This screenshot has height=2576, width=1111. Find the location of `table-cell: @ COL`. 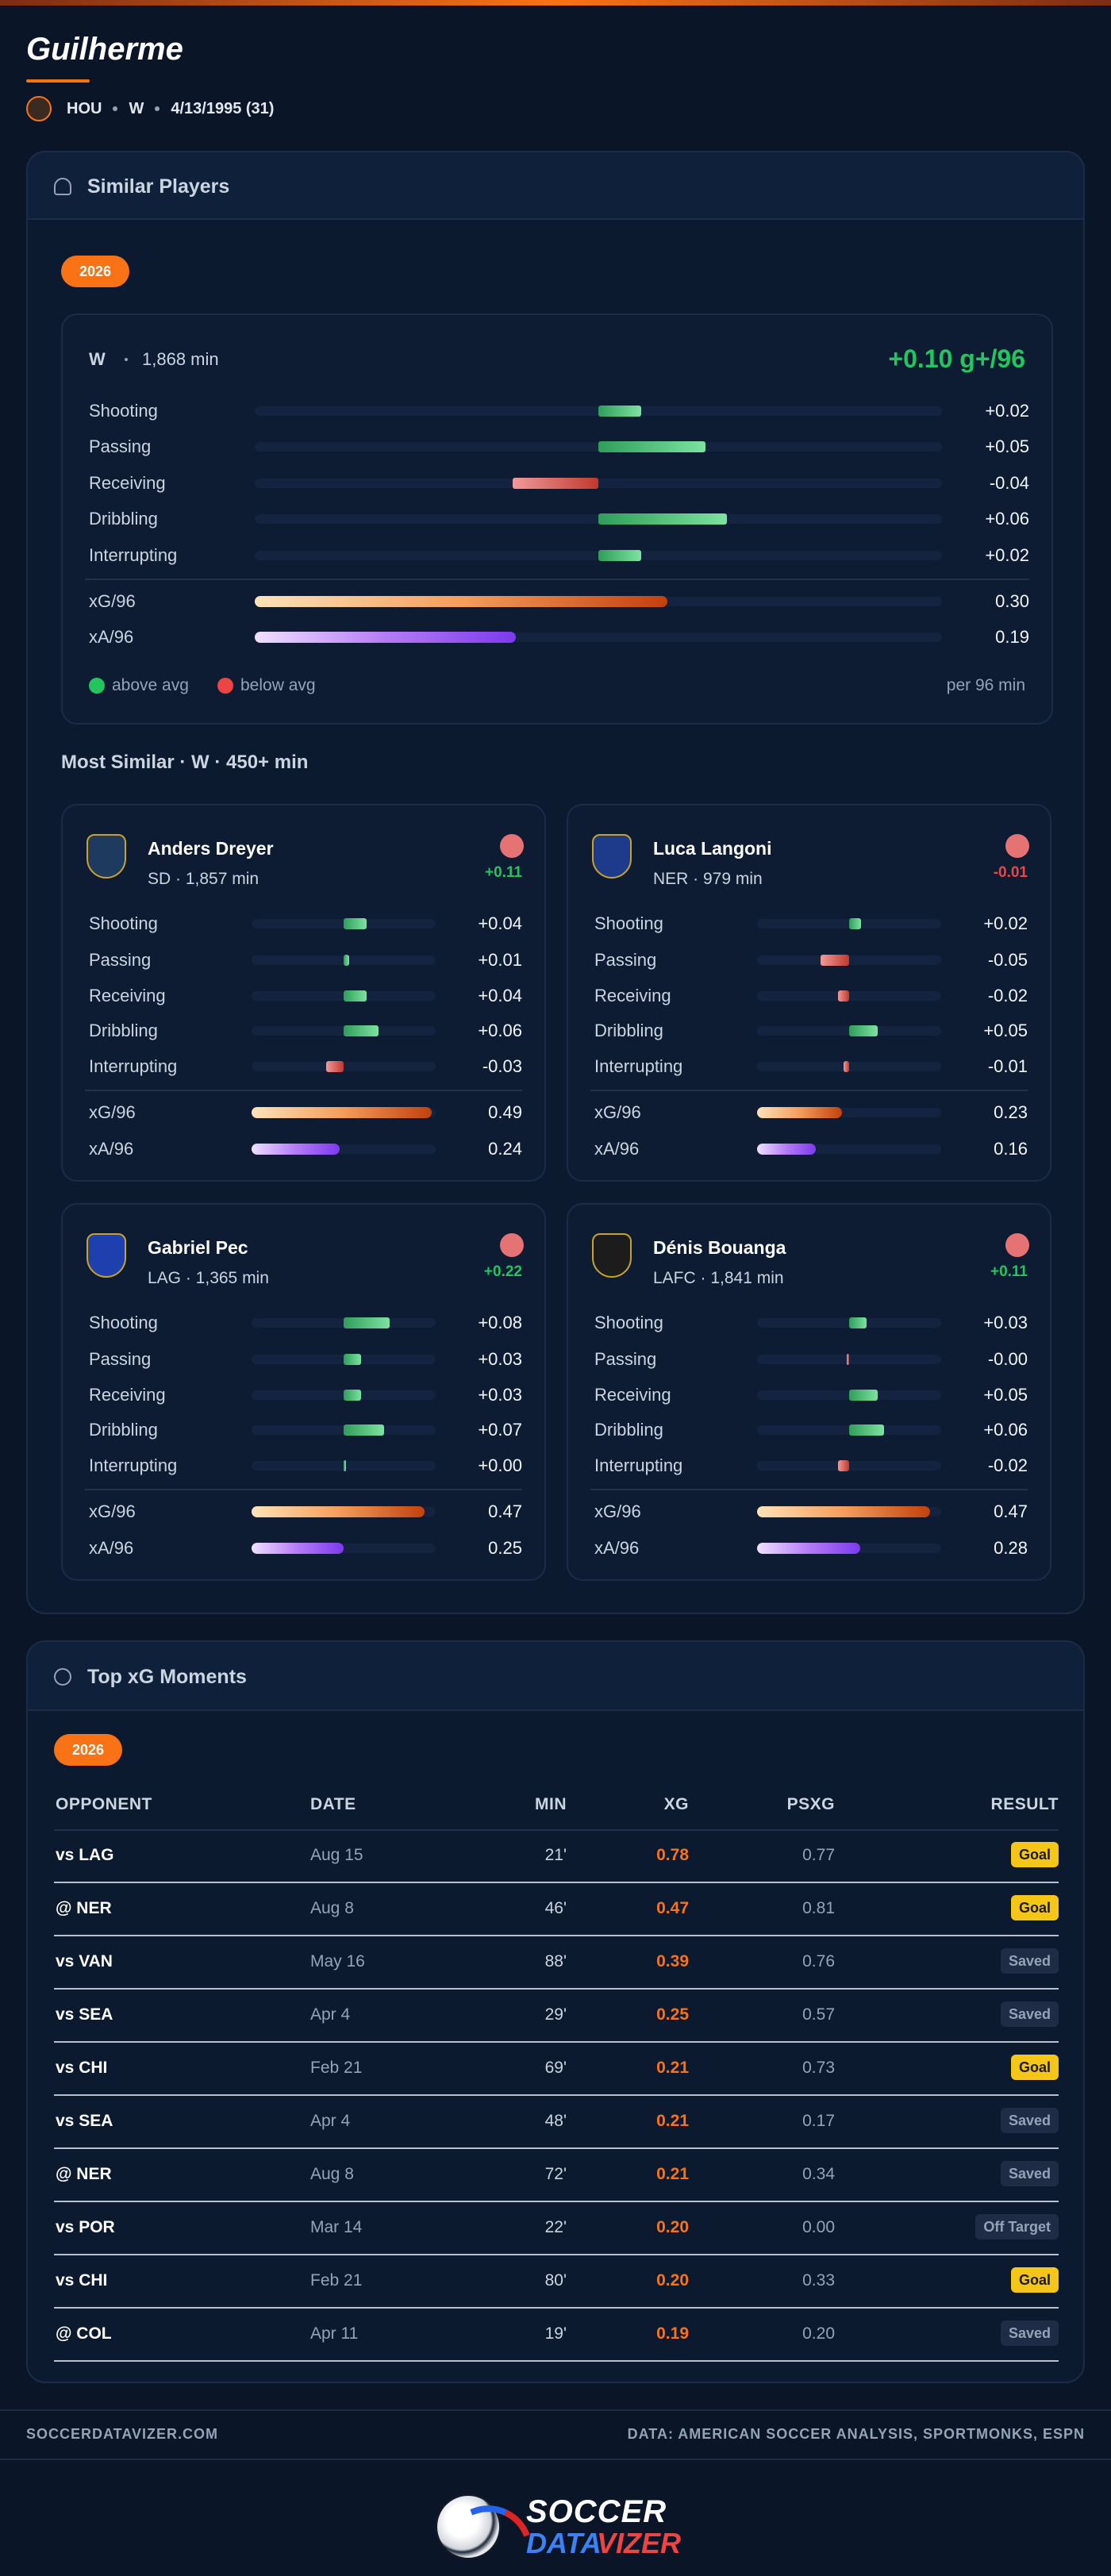

table-cell: @ COL is located at coordinates (84, 2333).